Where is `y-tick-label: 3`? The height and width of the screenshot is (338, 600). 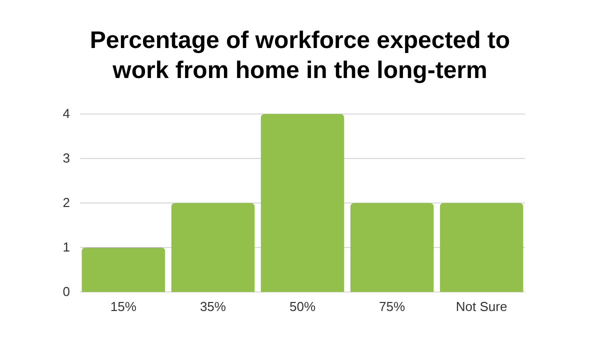
y-tick-label: 3 is located at coordinates (66, 158).